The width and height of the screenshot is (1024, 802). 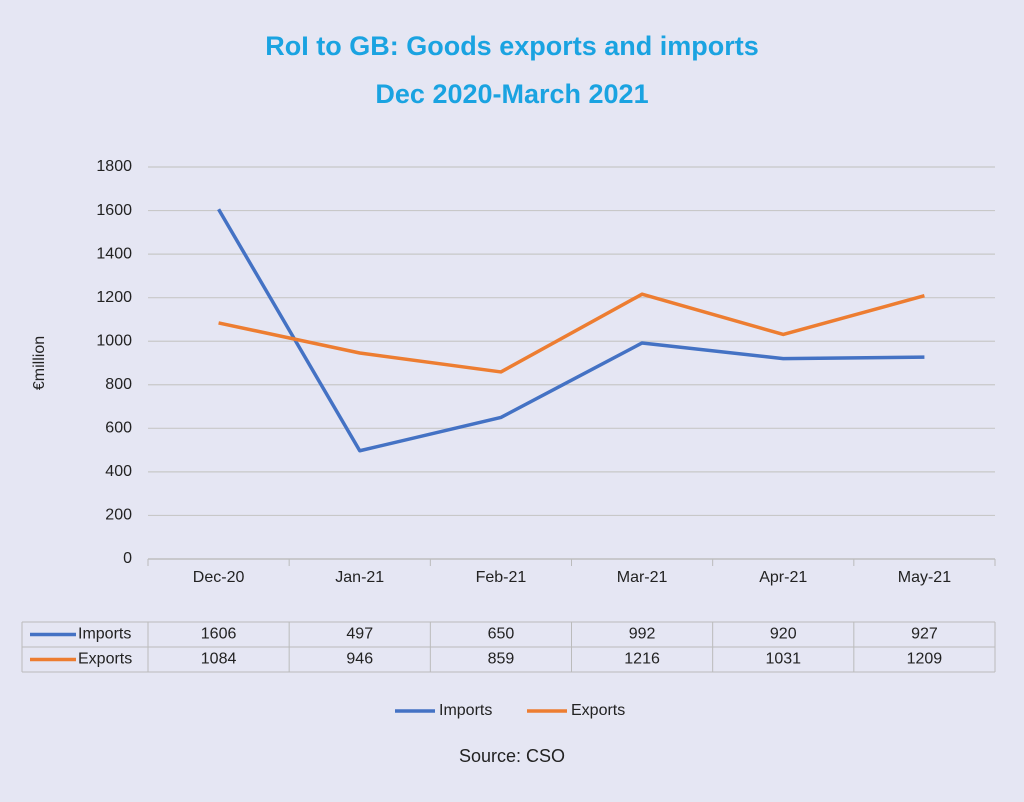 What do you see at coordinates (359, 577) in the screenshot?
I see `x-tick-label: Jan-21` at bounding box center [359, 577].